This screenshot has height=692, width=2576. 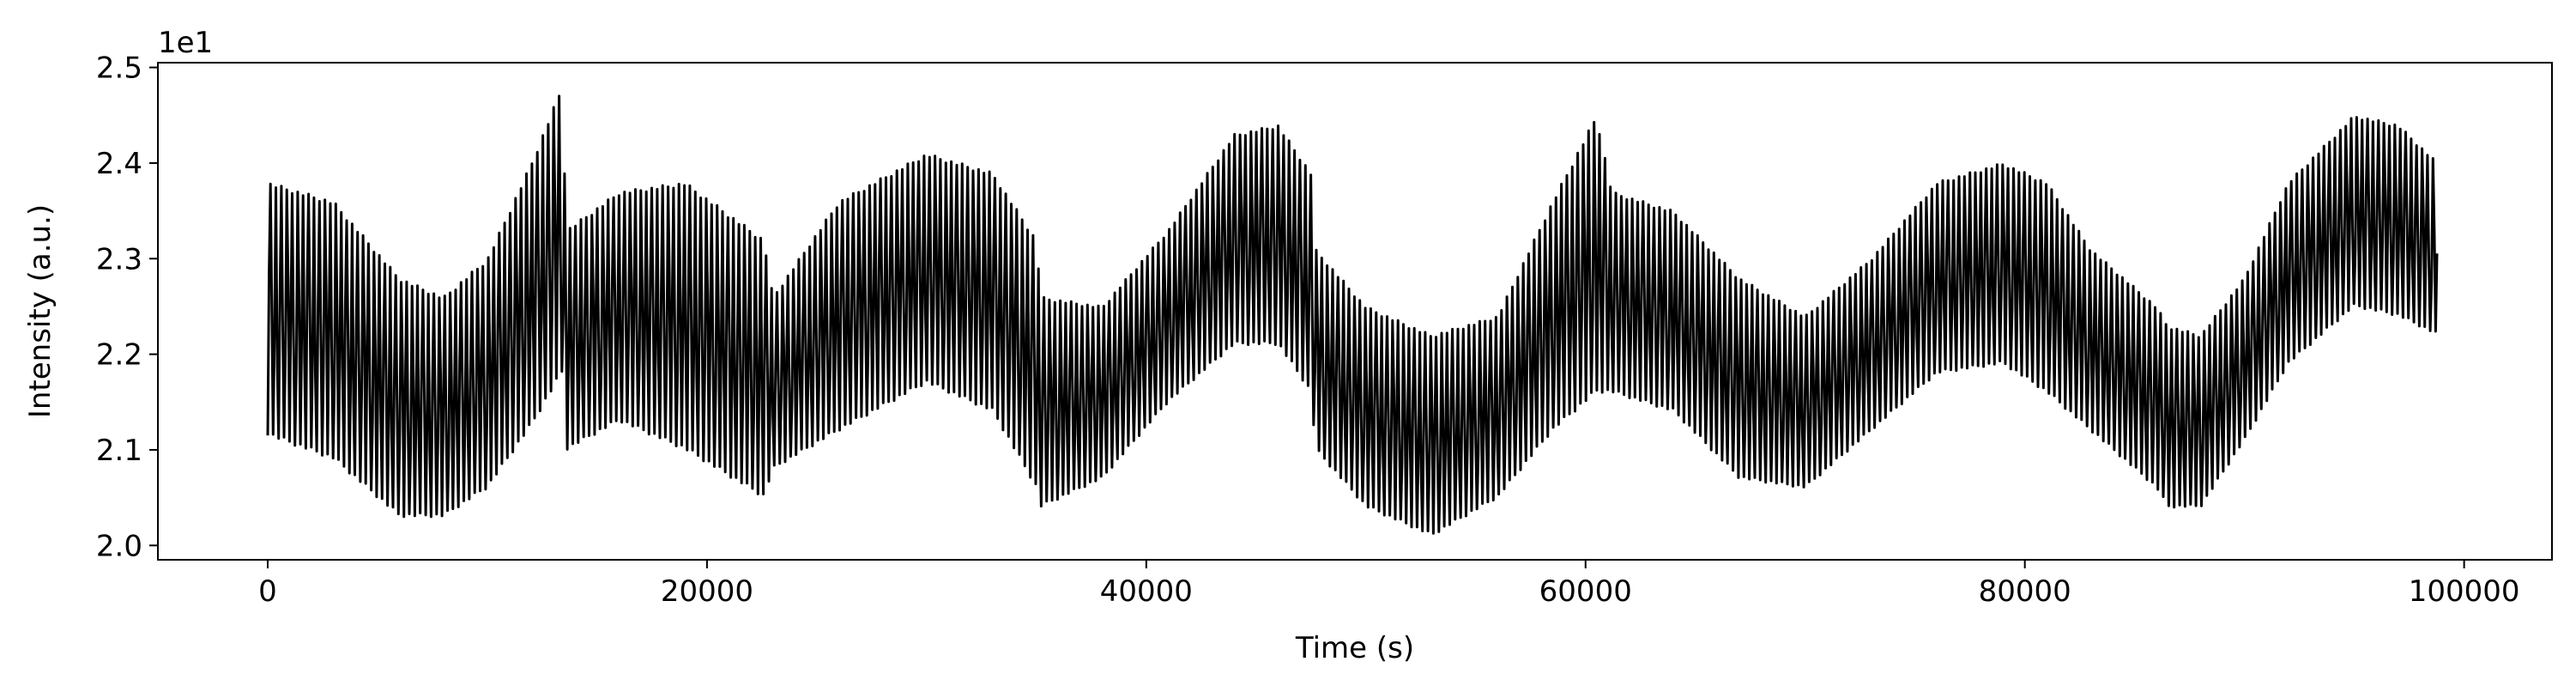 What do you see at coordinates (40, 311) in the screenshot?
I see `y-axis-label: Intensity (a.u.)` at bounding box center [40, 311].